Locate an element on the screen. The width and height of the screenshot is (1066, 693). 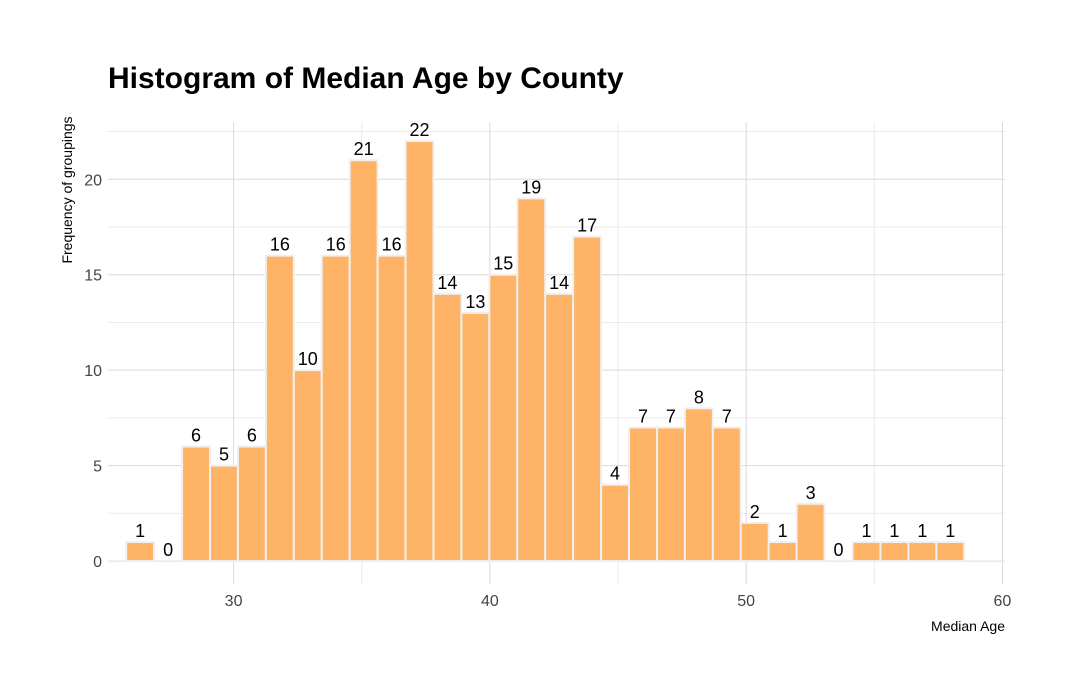
x-tick-label: 40 is located at coordinates (490, 601).